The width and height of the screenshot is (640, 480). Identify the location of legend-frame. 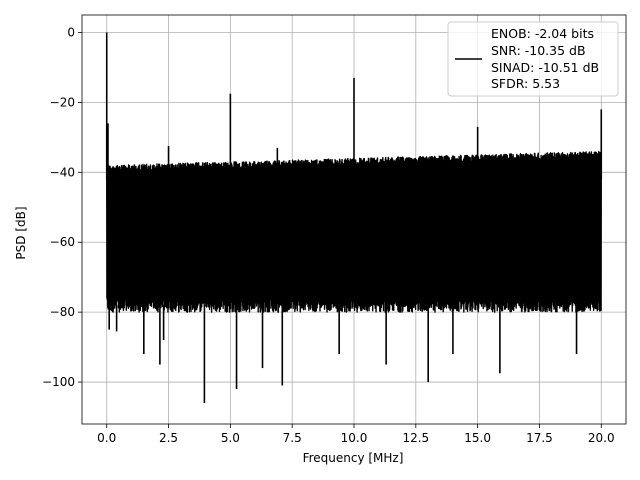
(533, 59).